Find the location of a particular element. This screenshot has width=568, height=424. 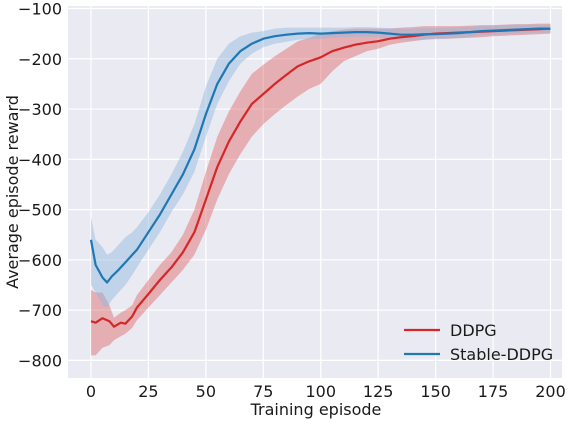

y-tick-label: −300 is located at coordinates (40, 109).